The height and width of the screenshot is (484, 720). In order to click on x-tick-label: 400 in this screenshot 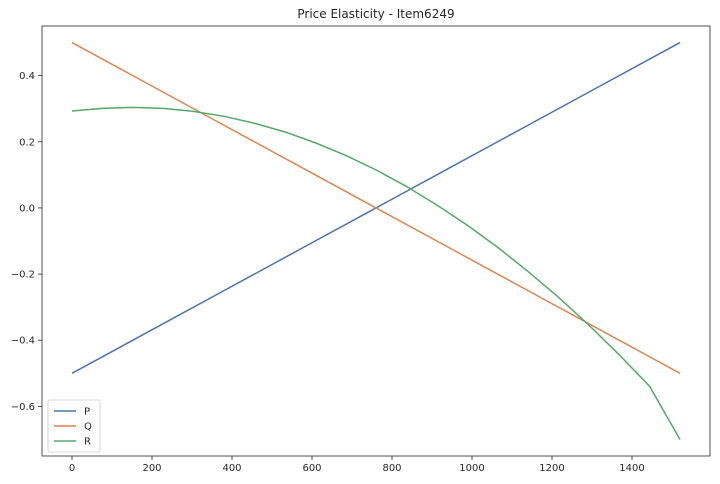, I will do `click(231, 468)`.